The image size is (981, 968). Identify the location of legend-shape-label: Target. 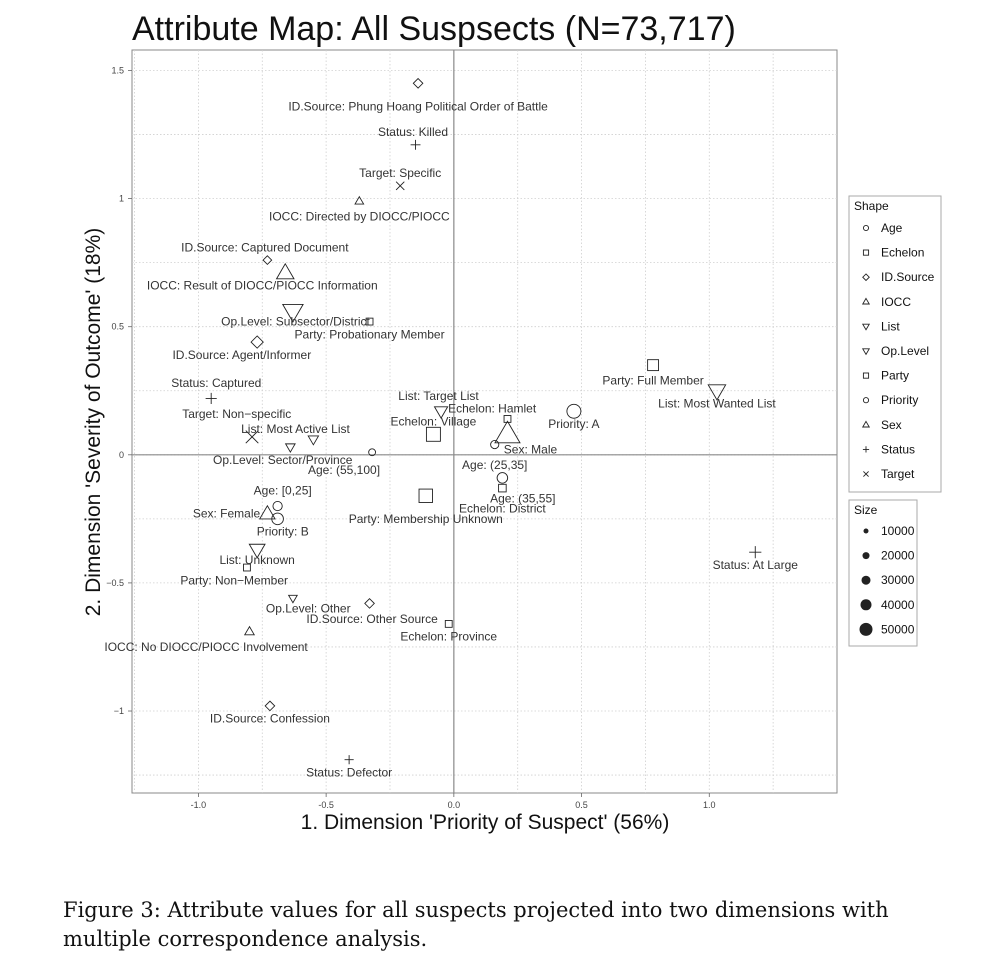
(898, 474).